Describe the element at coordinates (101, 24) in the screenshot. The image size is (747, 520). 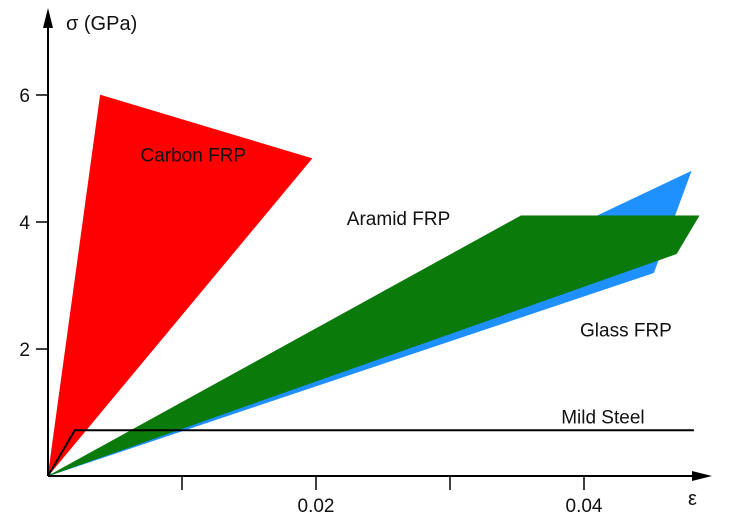
I see `y-axis-title: σ (GPa)` at that location.